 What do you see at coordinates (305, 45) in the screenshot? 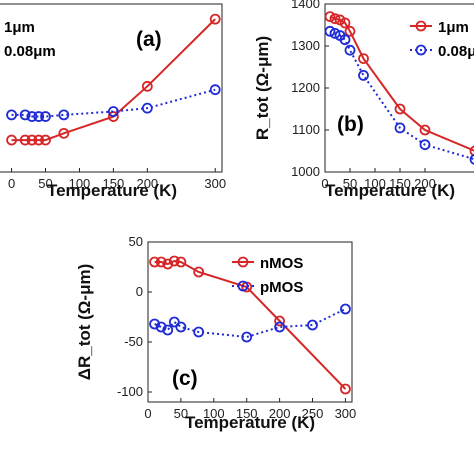
I see `y-tick-label: 1300` at bounding box center [305, 45].